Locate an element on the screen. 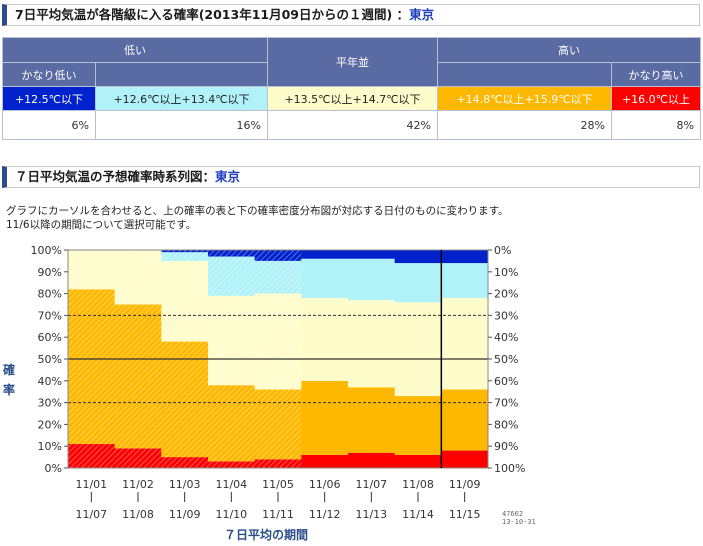 This screenshot has height=546, width=703. class-cell-low: +12.6℃以上+13.4℃以下 is located at coordinates (181, 98).